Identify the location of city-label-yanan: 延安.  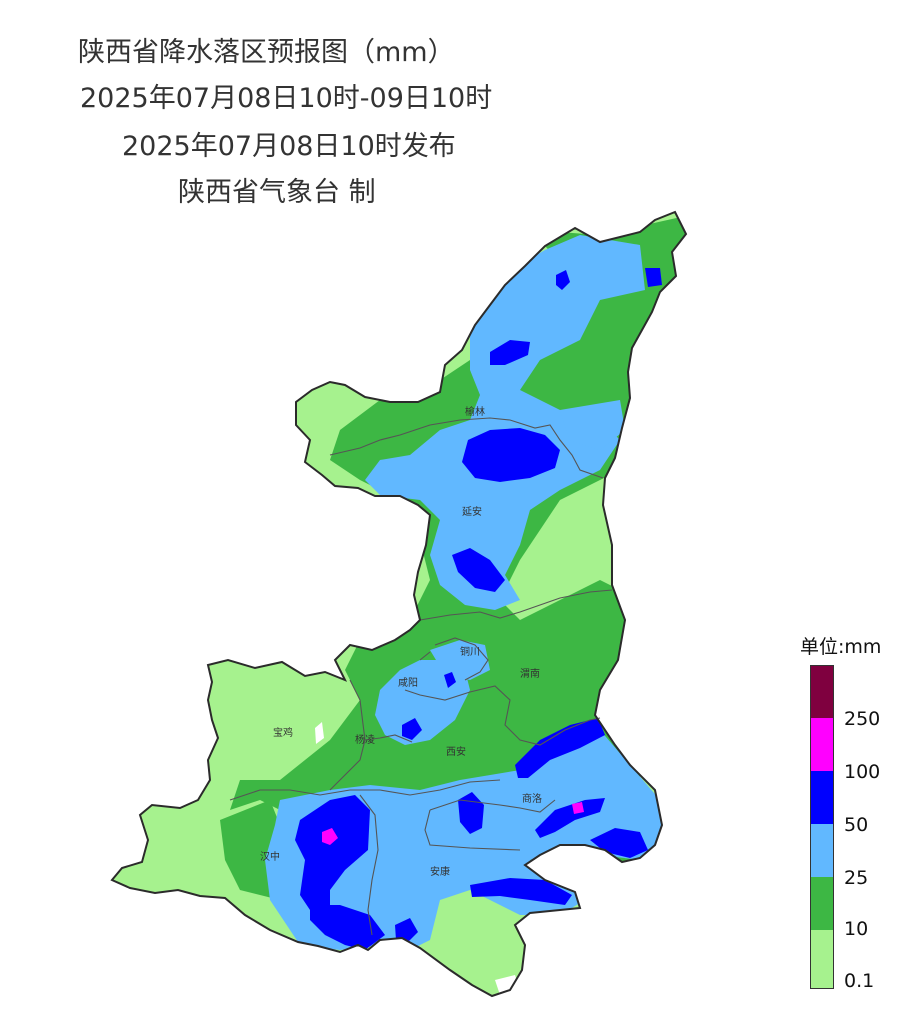
(472, 511).